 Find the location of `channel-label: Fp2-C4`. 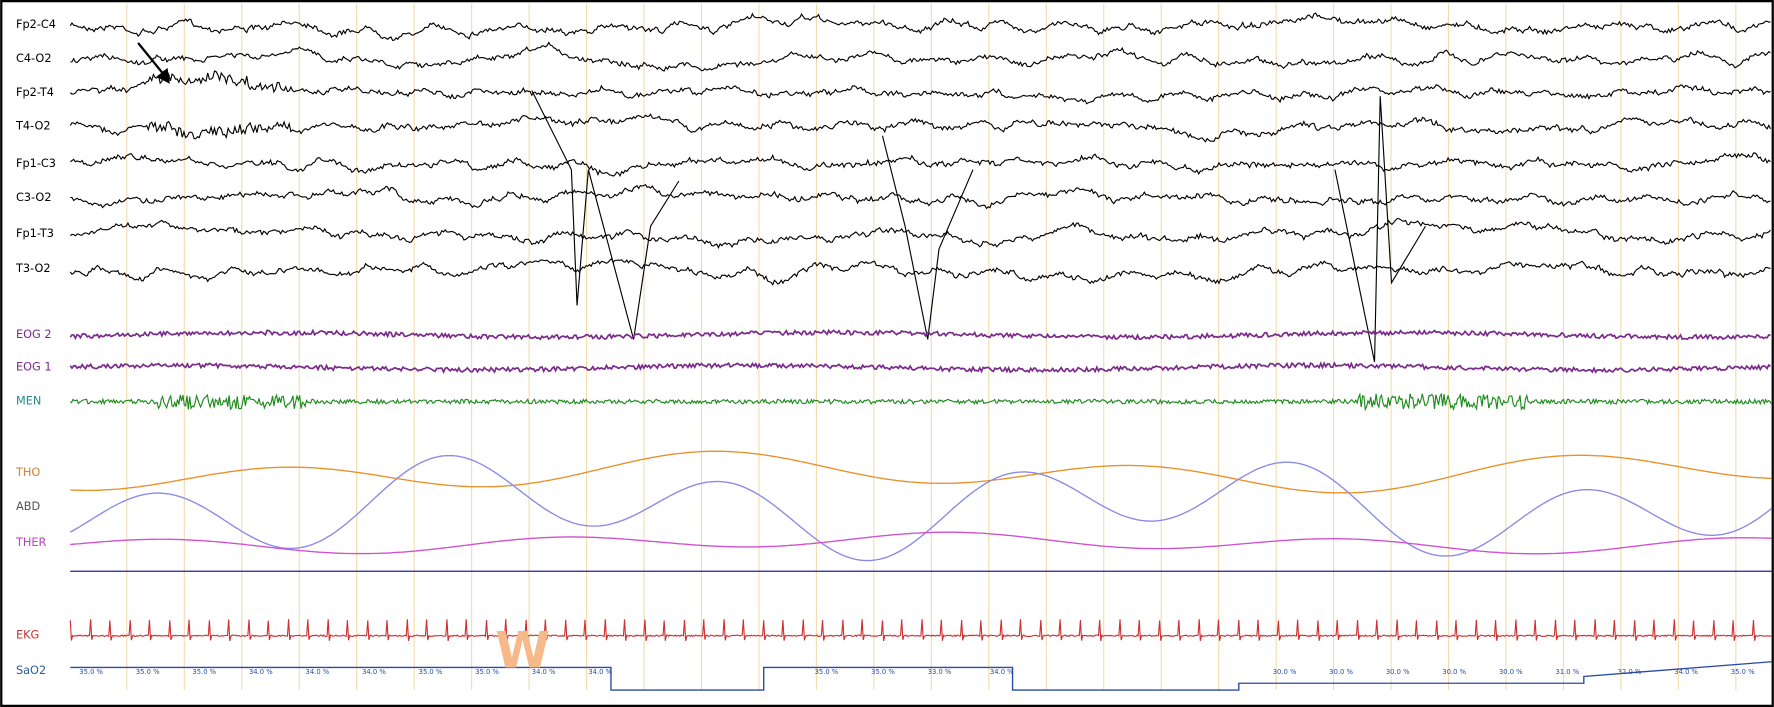

channel-label: Fp2-C4 is located at coordinates (36, 24).